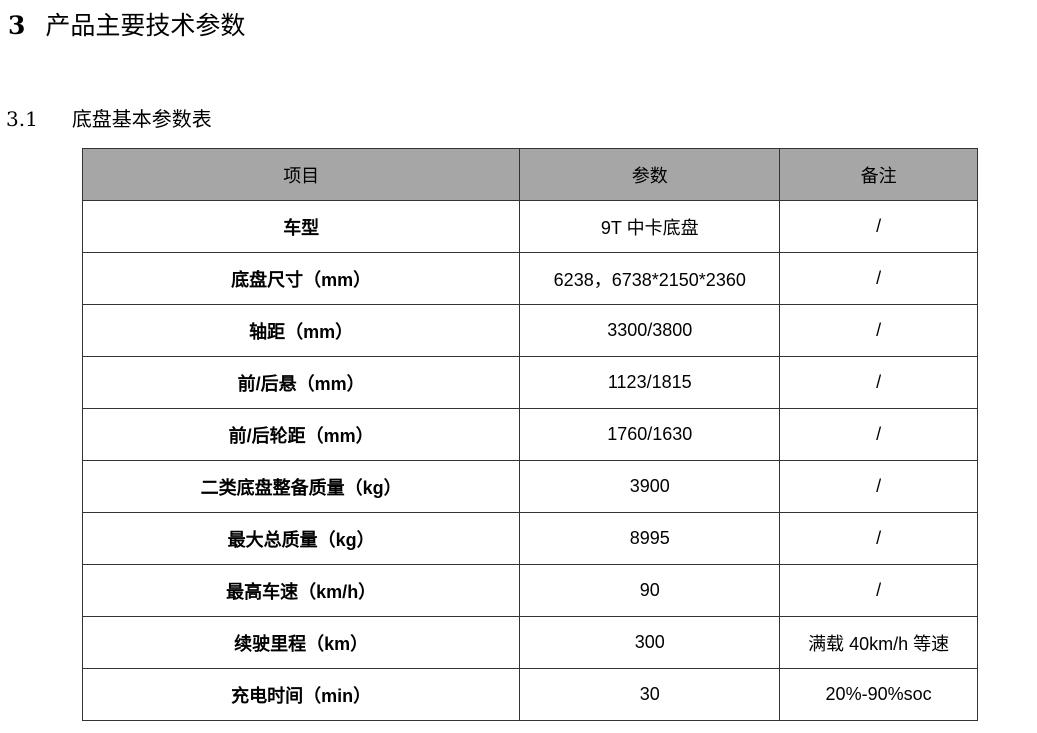  I want to click on subsection-heading: 3.1 底盘基本参数表, so click(109, 117).